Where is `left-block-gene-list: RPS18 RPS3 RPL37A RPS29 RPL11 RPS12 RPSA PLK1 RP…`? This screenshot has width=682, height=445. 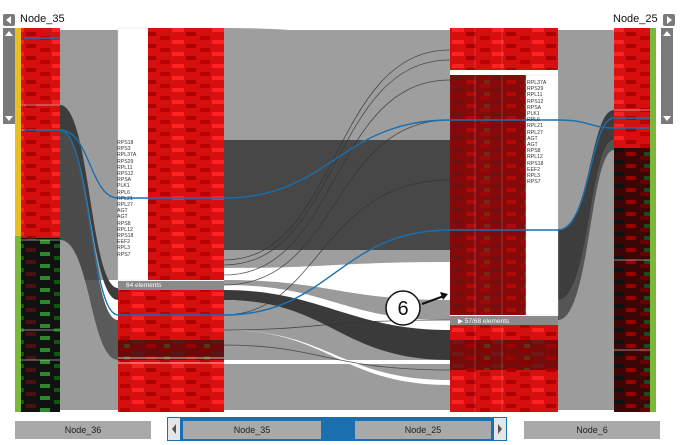
left-block-gene-list: RPS18 RPS3 RPL37A RPS29 RPL11 RPS12 RPSA PLK1 RP… is located at coordinates (132, 199).